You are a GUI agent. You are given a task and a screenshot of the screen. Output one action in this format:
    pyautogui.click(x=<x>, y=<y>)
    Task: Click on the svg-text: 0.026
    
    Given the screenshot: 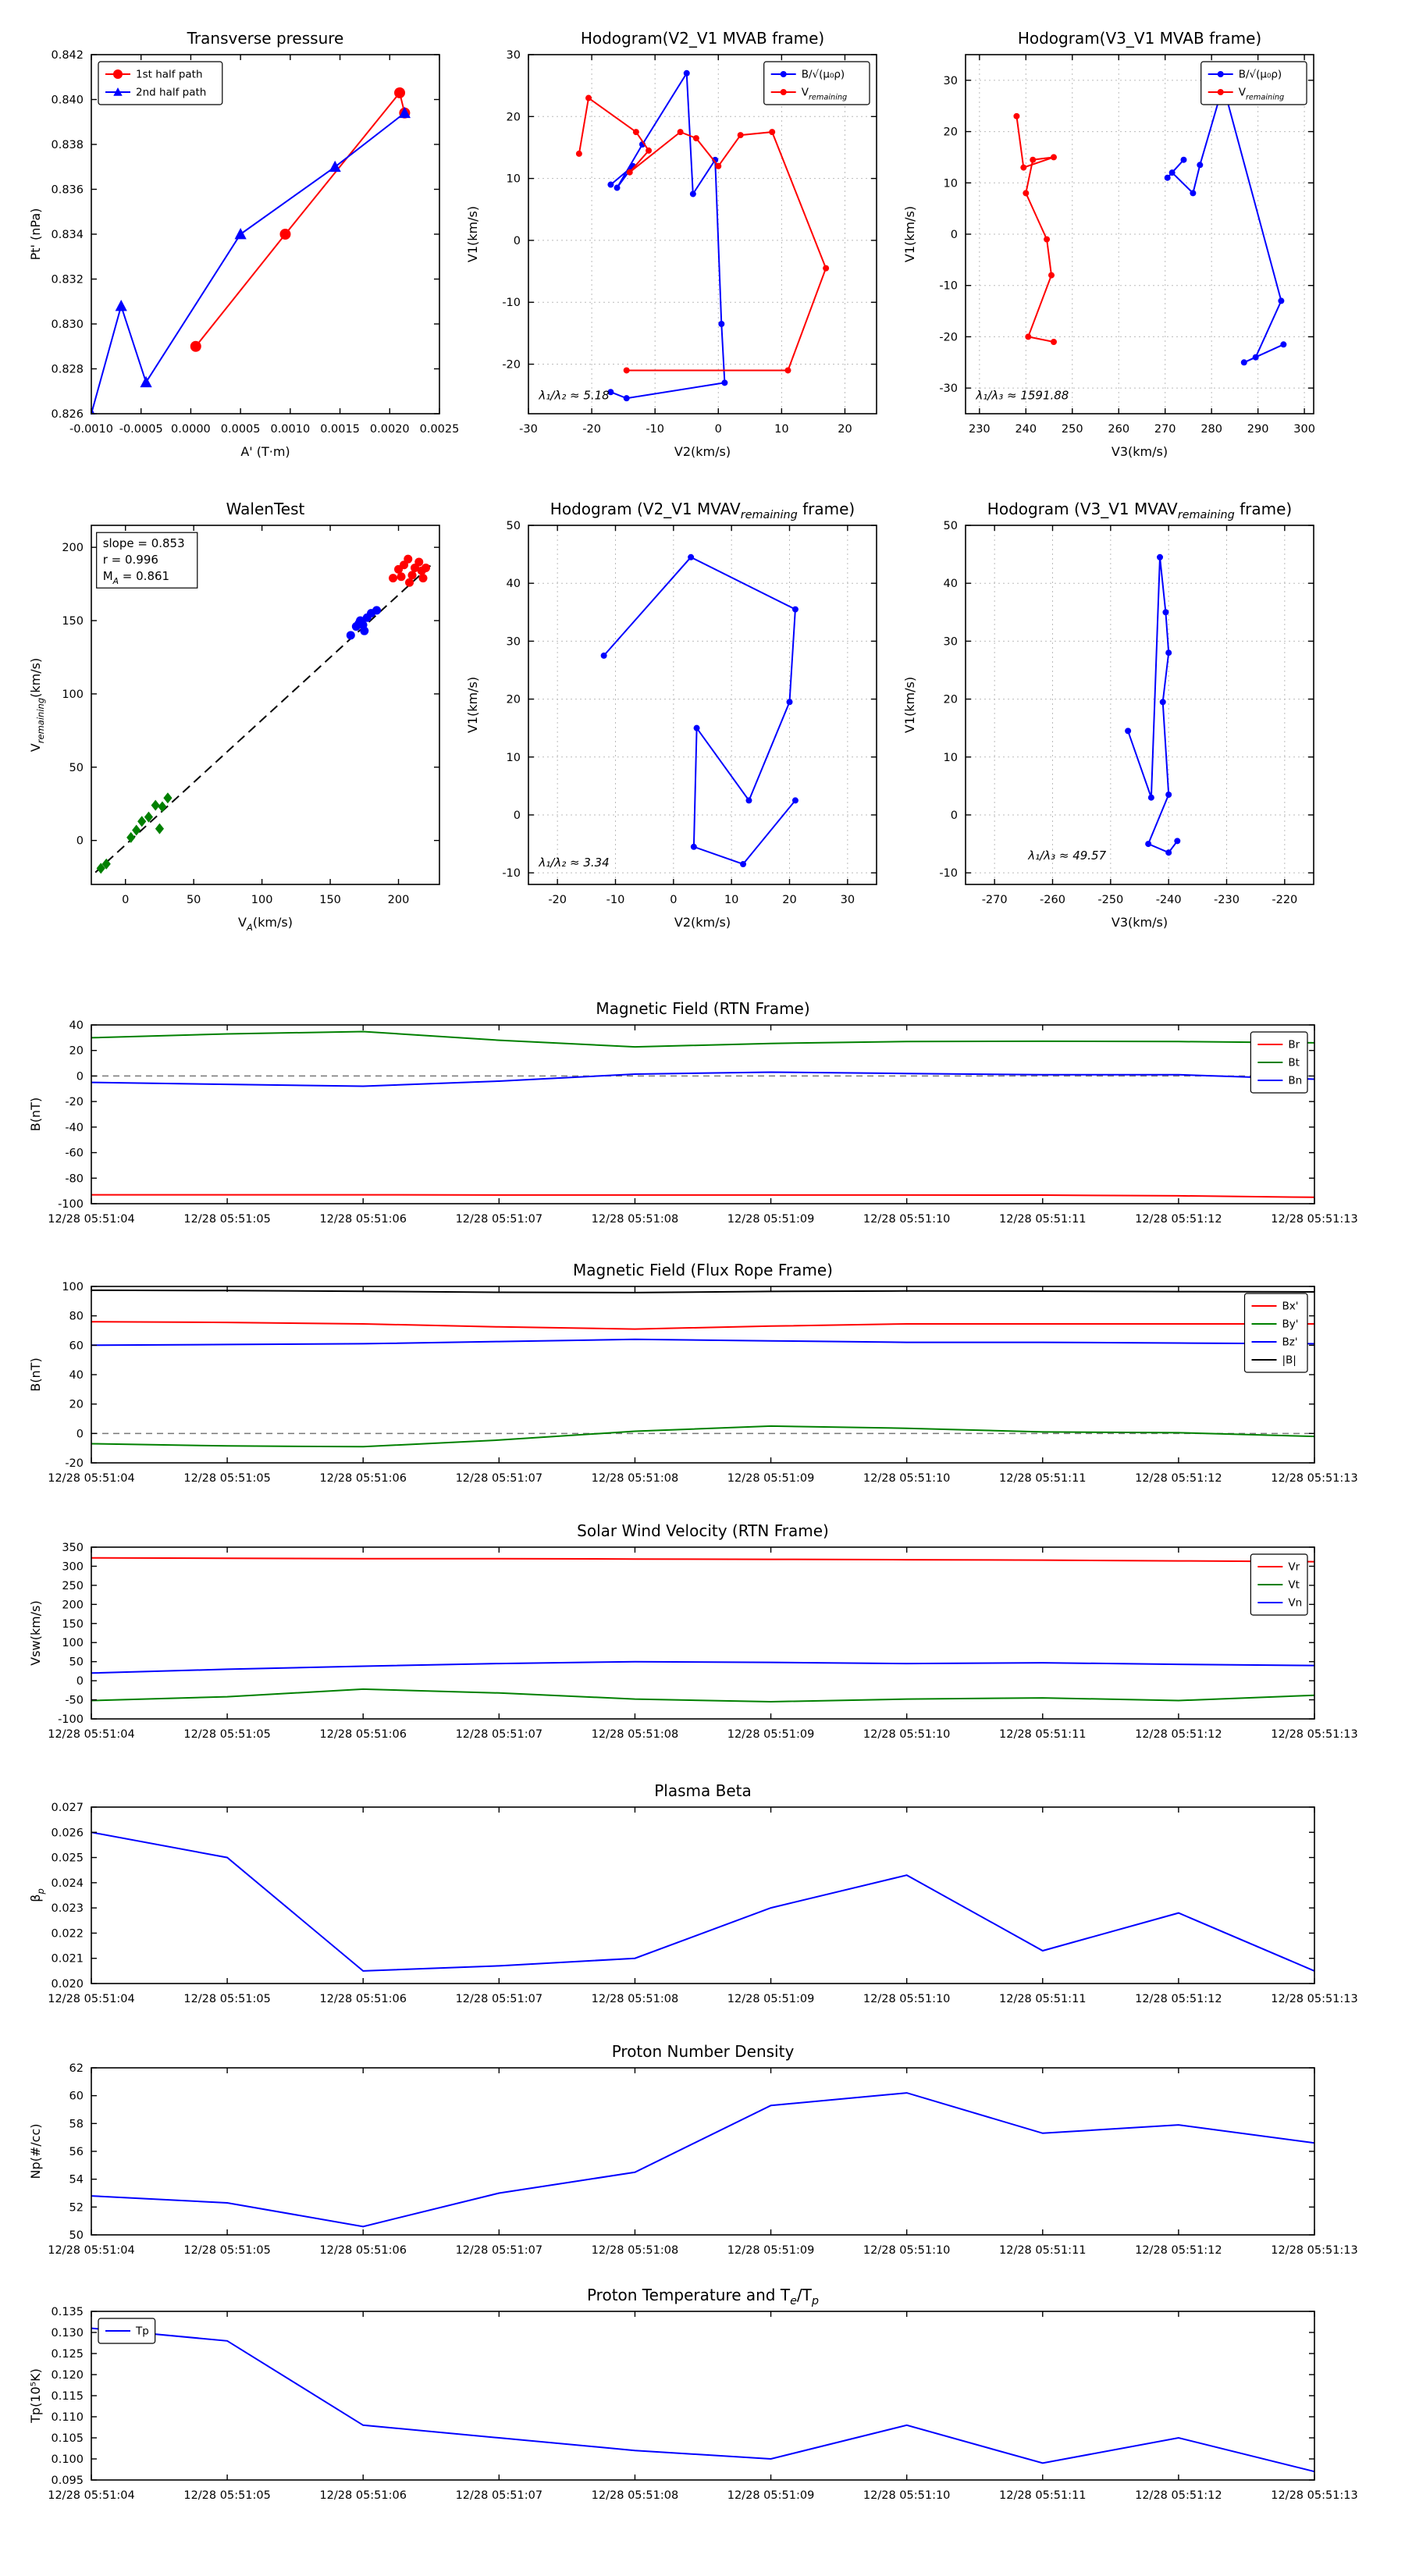 What is the action you would take?
    pyautogui.click(x=68, y=1833)
    